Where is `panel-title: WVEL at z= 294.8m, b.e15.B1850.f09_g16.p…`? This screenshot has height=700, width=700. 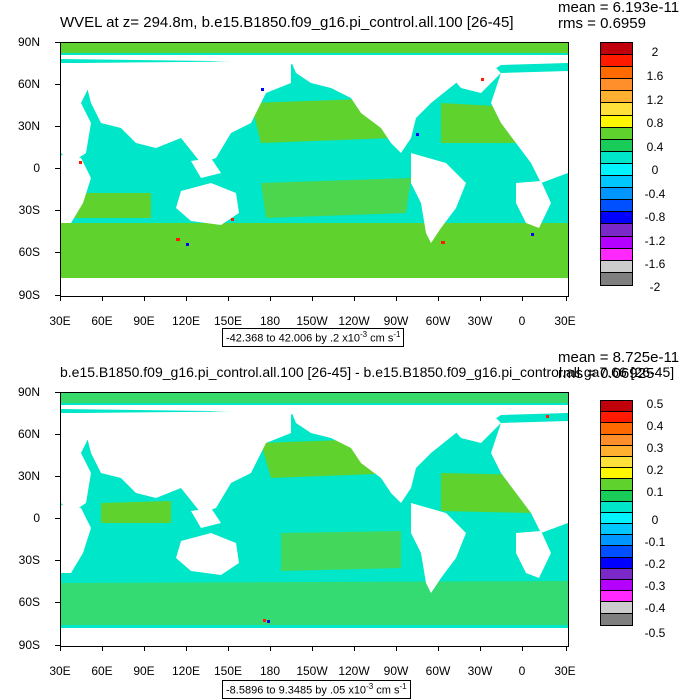 panel-title: WVEL at z= 294.8m, b.e15.B1850.f09_g16.p… is located at coordinates (287, 22).